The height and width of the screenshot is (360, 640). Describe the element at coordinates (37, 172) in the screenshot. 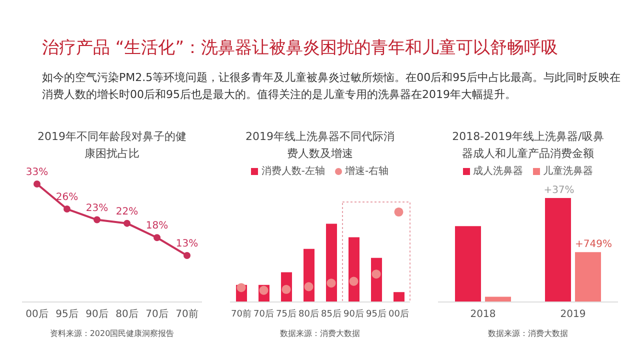

I see `data-label: 33%` at that location.